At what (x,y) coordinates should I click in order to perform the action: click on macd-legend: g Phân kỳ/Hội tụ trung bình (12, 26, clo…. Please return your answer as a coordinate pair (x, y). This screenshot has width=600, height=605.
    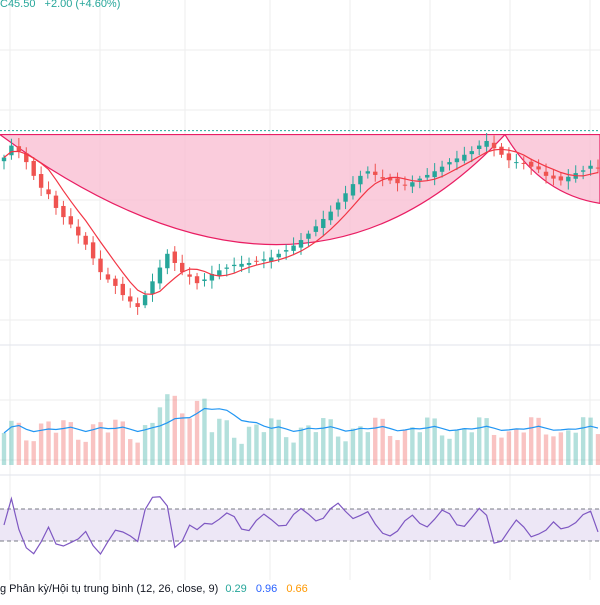
    Looking at the image, I should click on (154, 589).